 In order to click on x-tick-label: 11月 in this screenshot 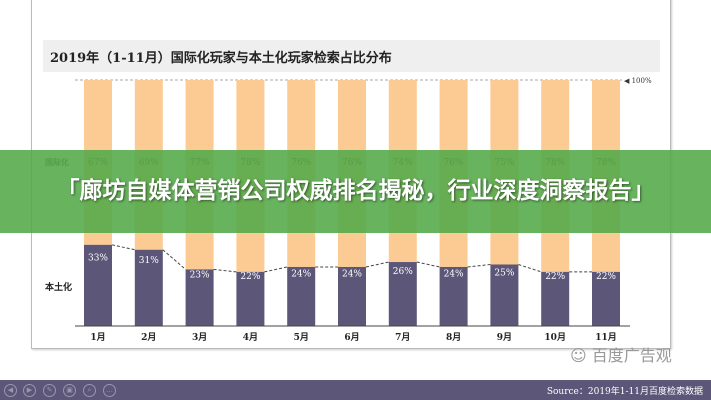, I will do `click(606, 337)`.